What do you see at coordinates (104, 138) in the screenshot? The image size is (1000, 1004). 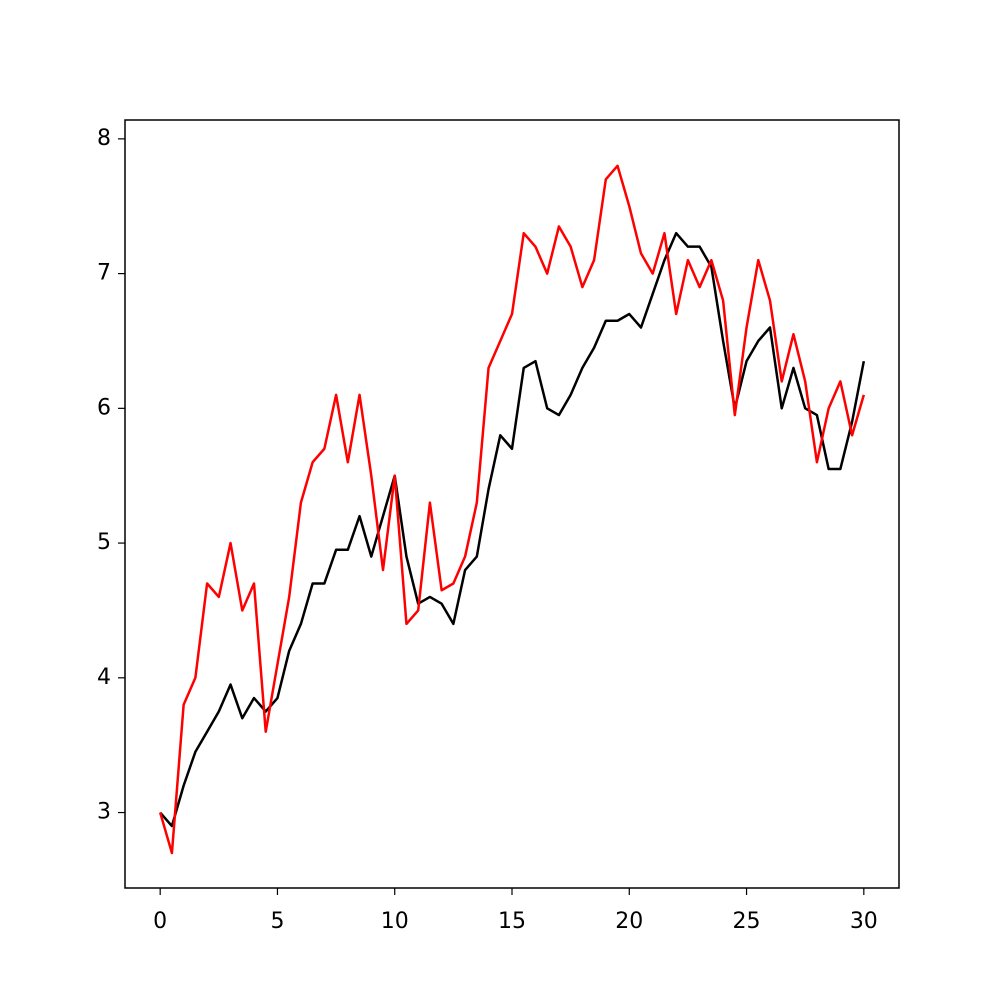 I see `y-tick-label: 8` at bounding box center [104, 138].